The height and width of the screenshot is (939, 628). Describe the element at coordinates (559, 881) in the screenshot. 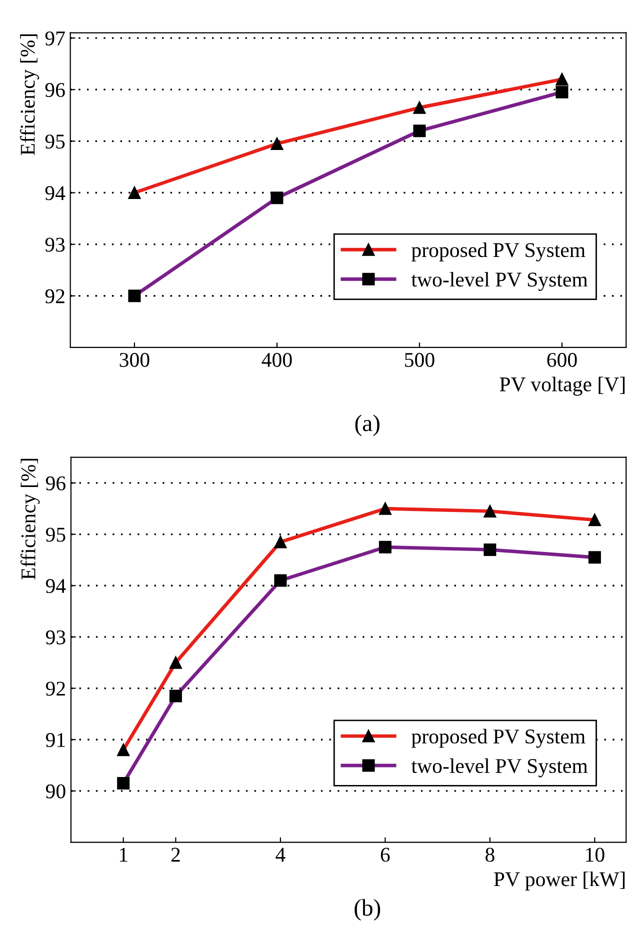

I see `x-axis-title: PV power [kW]` at that location.